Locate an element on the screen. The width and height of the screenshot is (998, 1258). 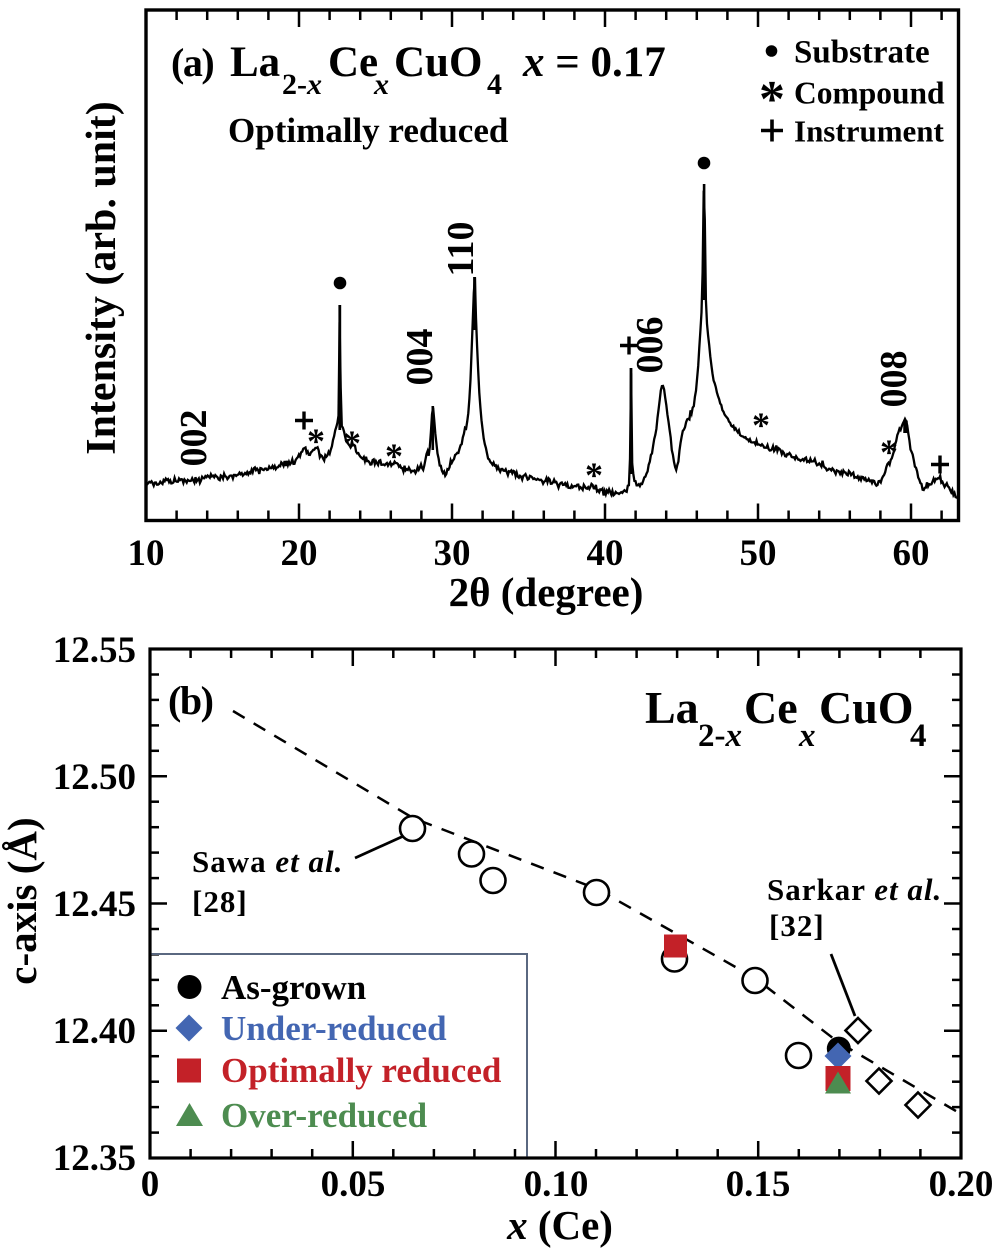
svg-text: 50 is located at coordinates (758, 553).